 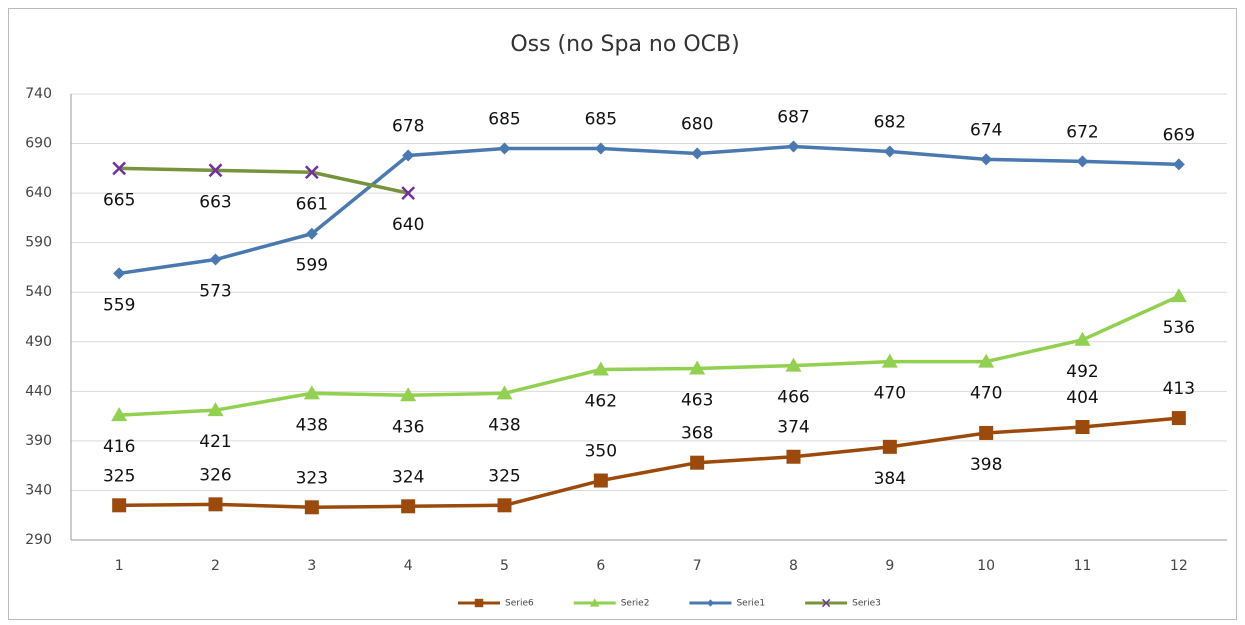 What do you see at coordinates (215, 202) in the screenshot?
I see `data-label: 663` at bounding box center [215, 202].